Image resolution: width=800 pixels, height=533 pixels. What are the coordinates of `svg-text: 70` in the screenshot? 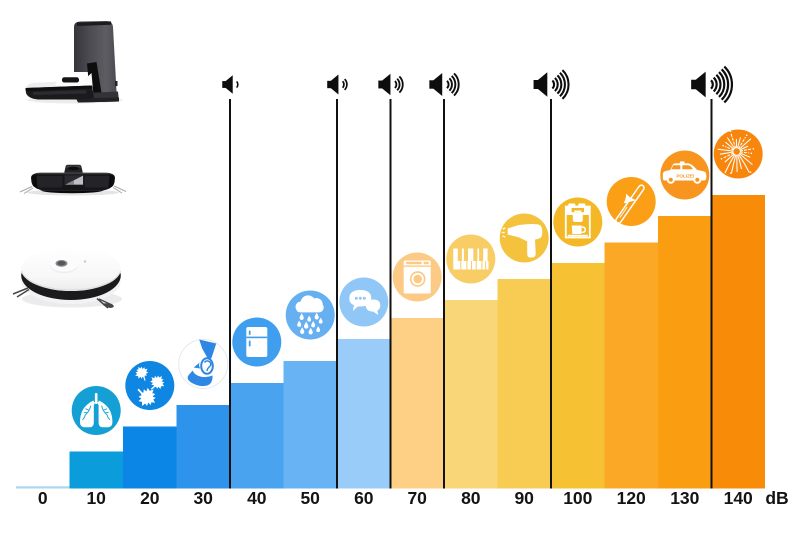 It's located at (417, 498).